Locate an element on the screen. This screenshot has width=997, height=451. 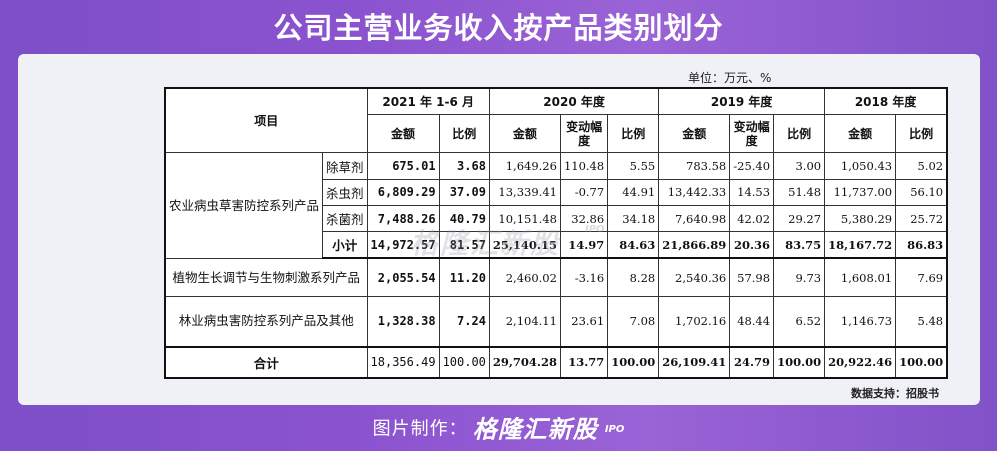
cell: 7.69 is located at coordinates (921, 277).